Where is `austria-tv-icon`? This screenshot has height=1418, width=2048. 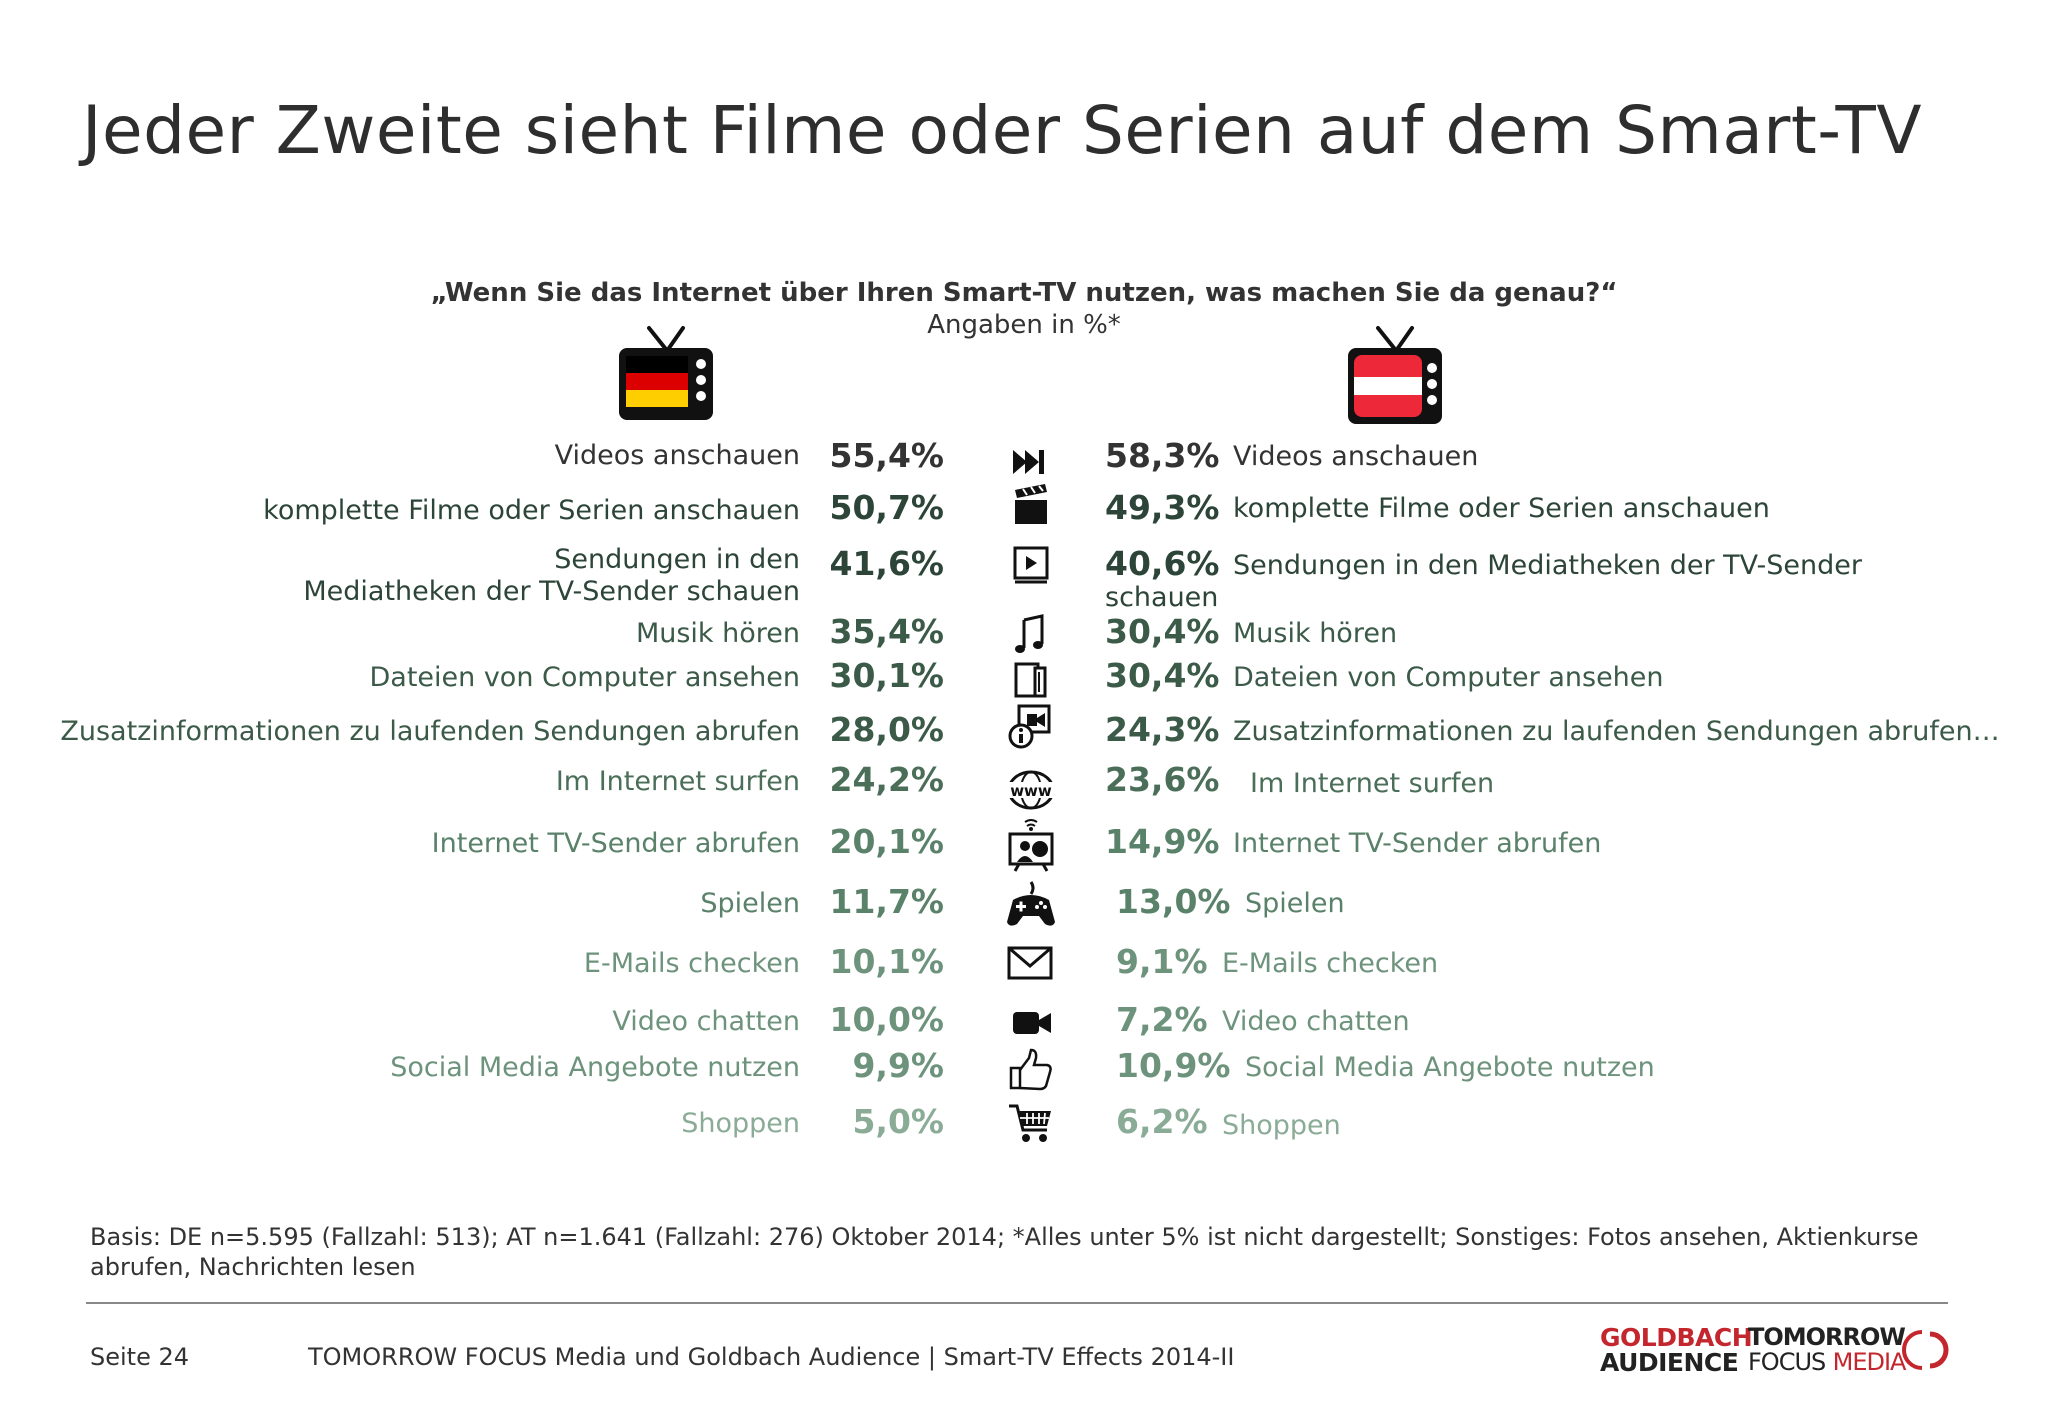 austria-tv-icon is located at coordinates (1395, 375).